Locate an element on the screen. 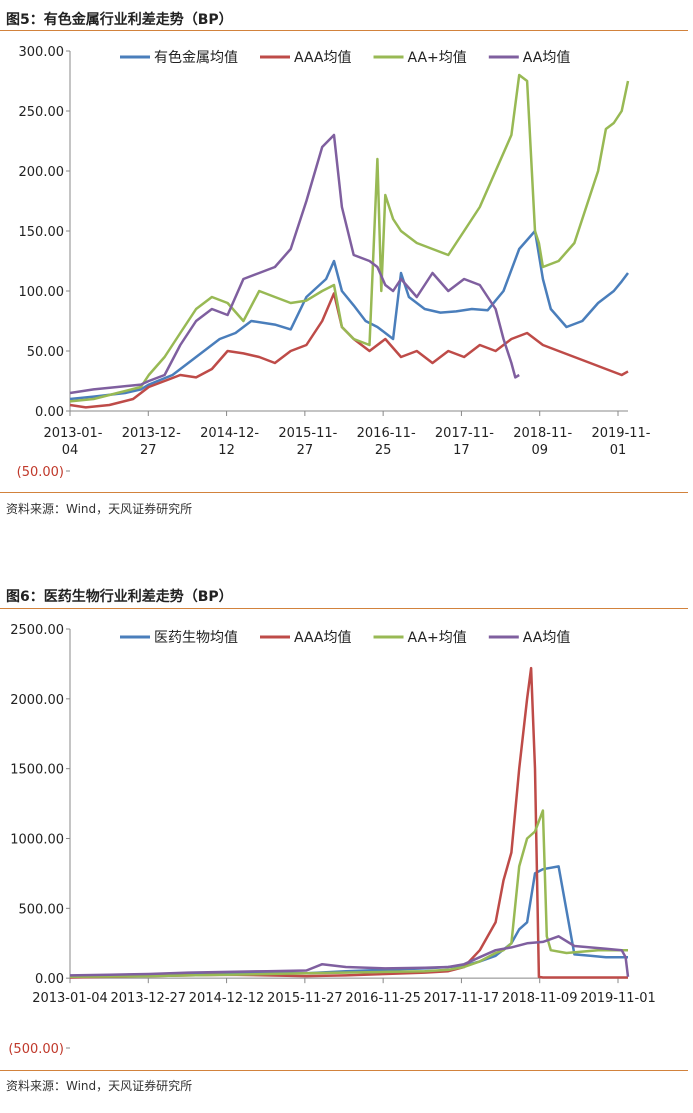  x-tick-label: 2013-01- is located at coordinates (72, 433).